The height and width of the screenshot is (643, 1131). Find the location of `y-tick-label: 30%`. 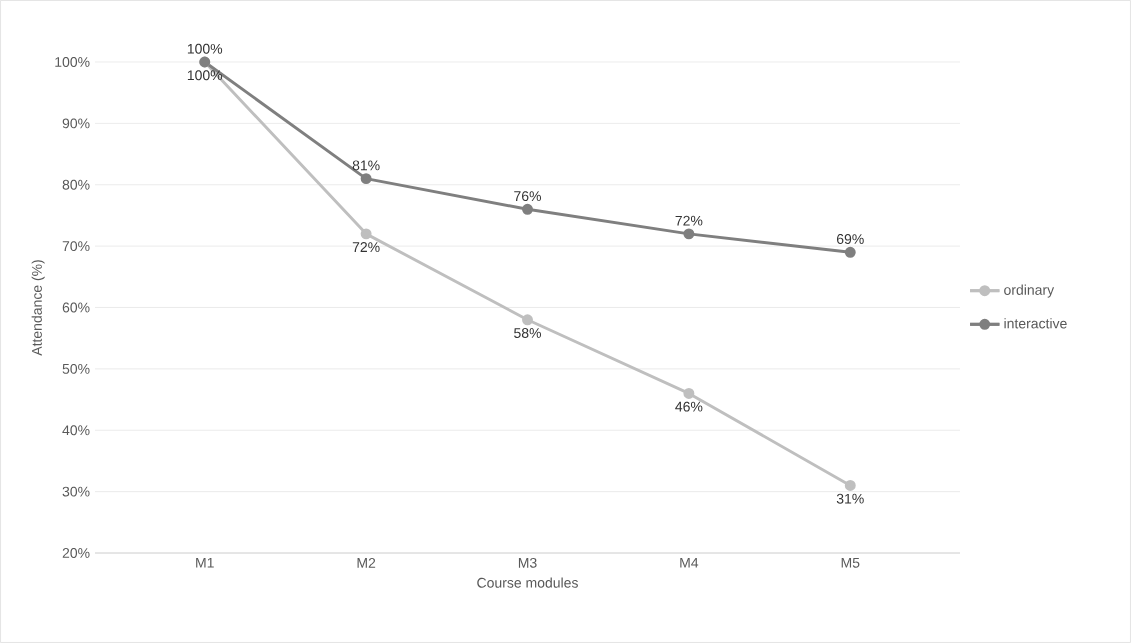

y-tick-label: 30% is located at coordinates (76, 491).